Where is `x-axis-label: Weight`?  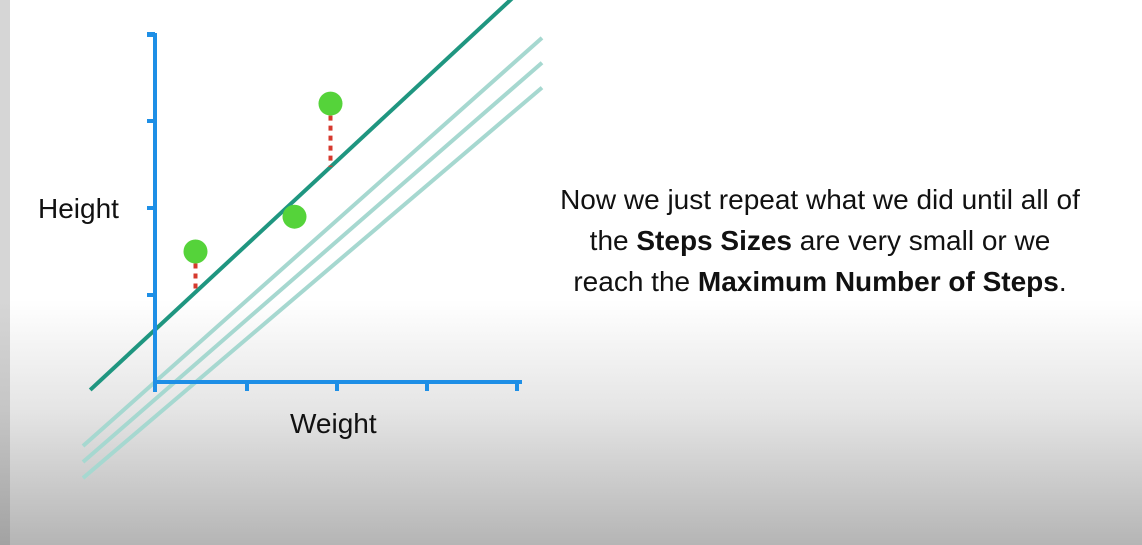 x-axis-label: Weight is located at coordinates (333, 423).